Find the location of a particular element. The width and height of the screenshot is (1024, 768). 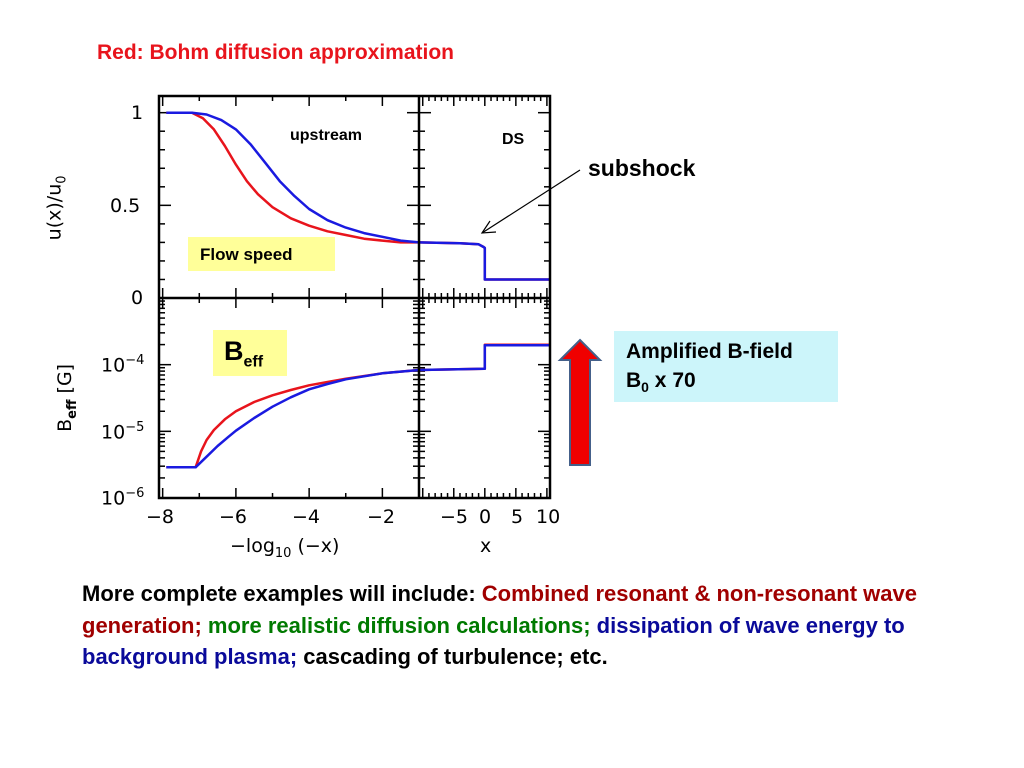

x-tick-label: −6 is located at coordinates (233, 517).